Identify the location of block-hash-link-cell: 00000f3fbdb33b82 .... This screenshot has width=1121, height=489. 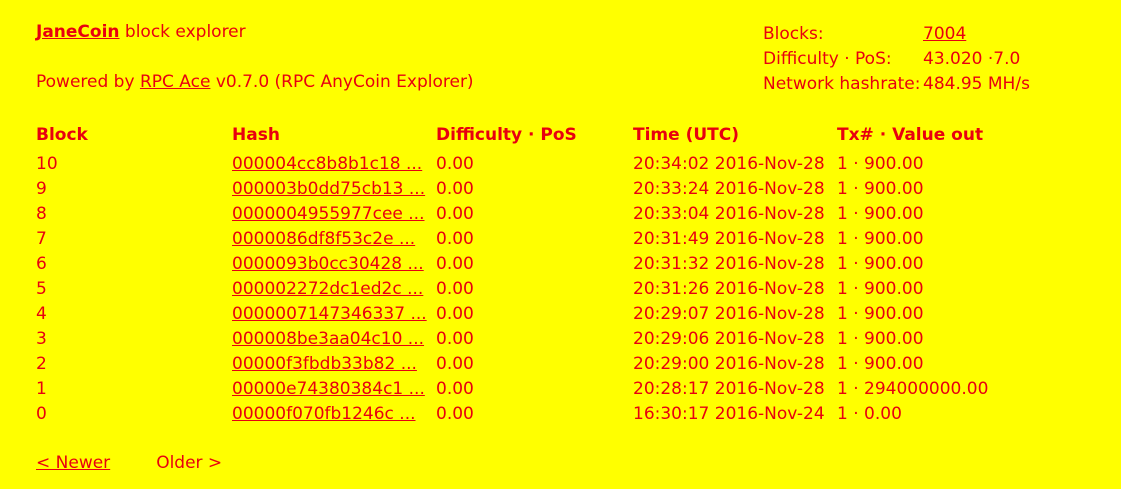
(334, 364).